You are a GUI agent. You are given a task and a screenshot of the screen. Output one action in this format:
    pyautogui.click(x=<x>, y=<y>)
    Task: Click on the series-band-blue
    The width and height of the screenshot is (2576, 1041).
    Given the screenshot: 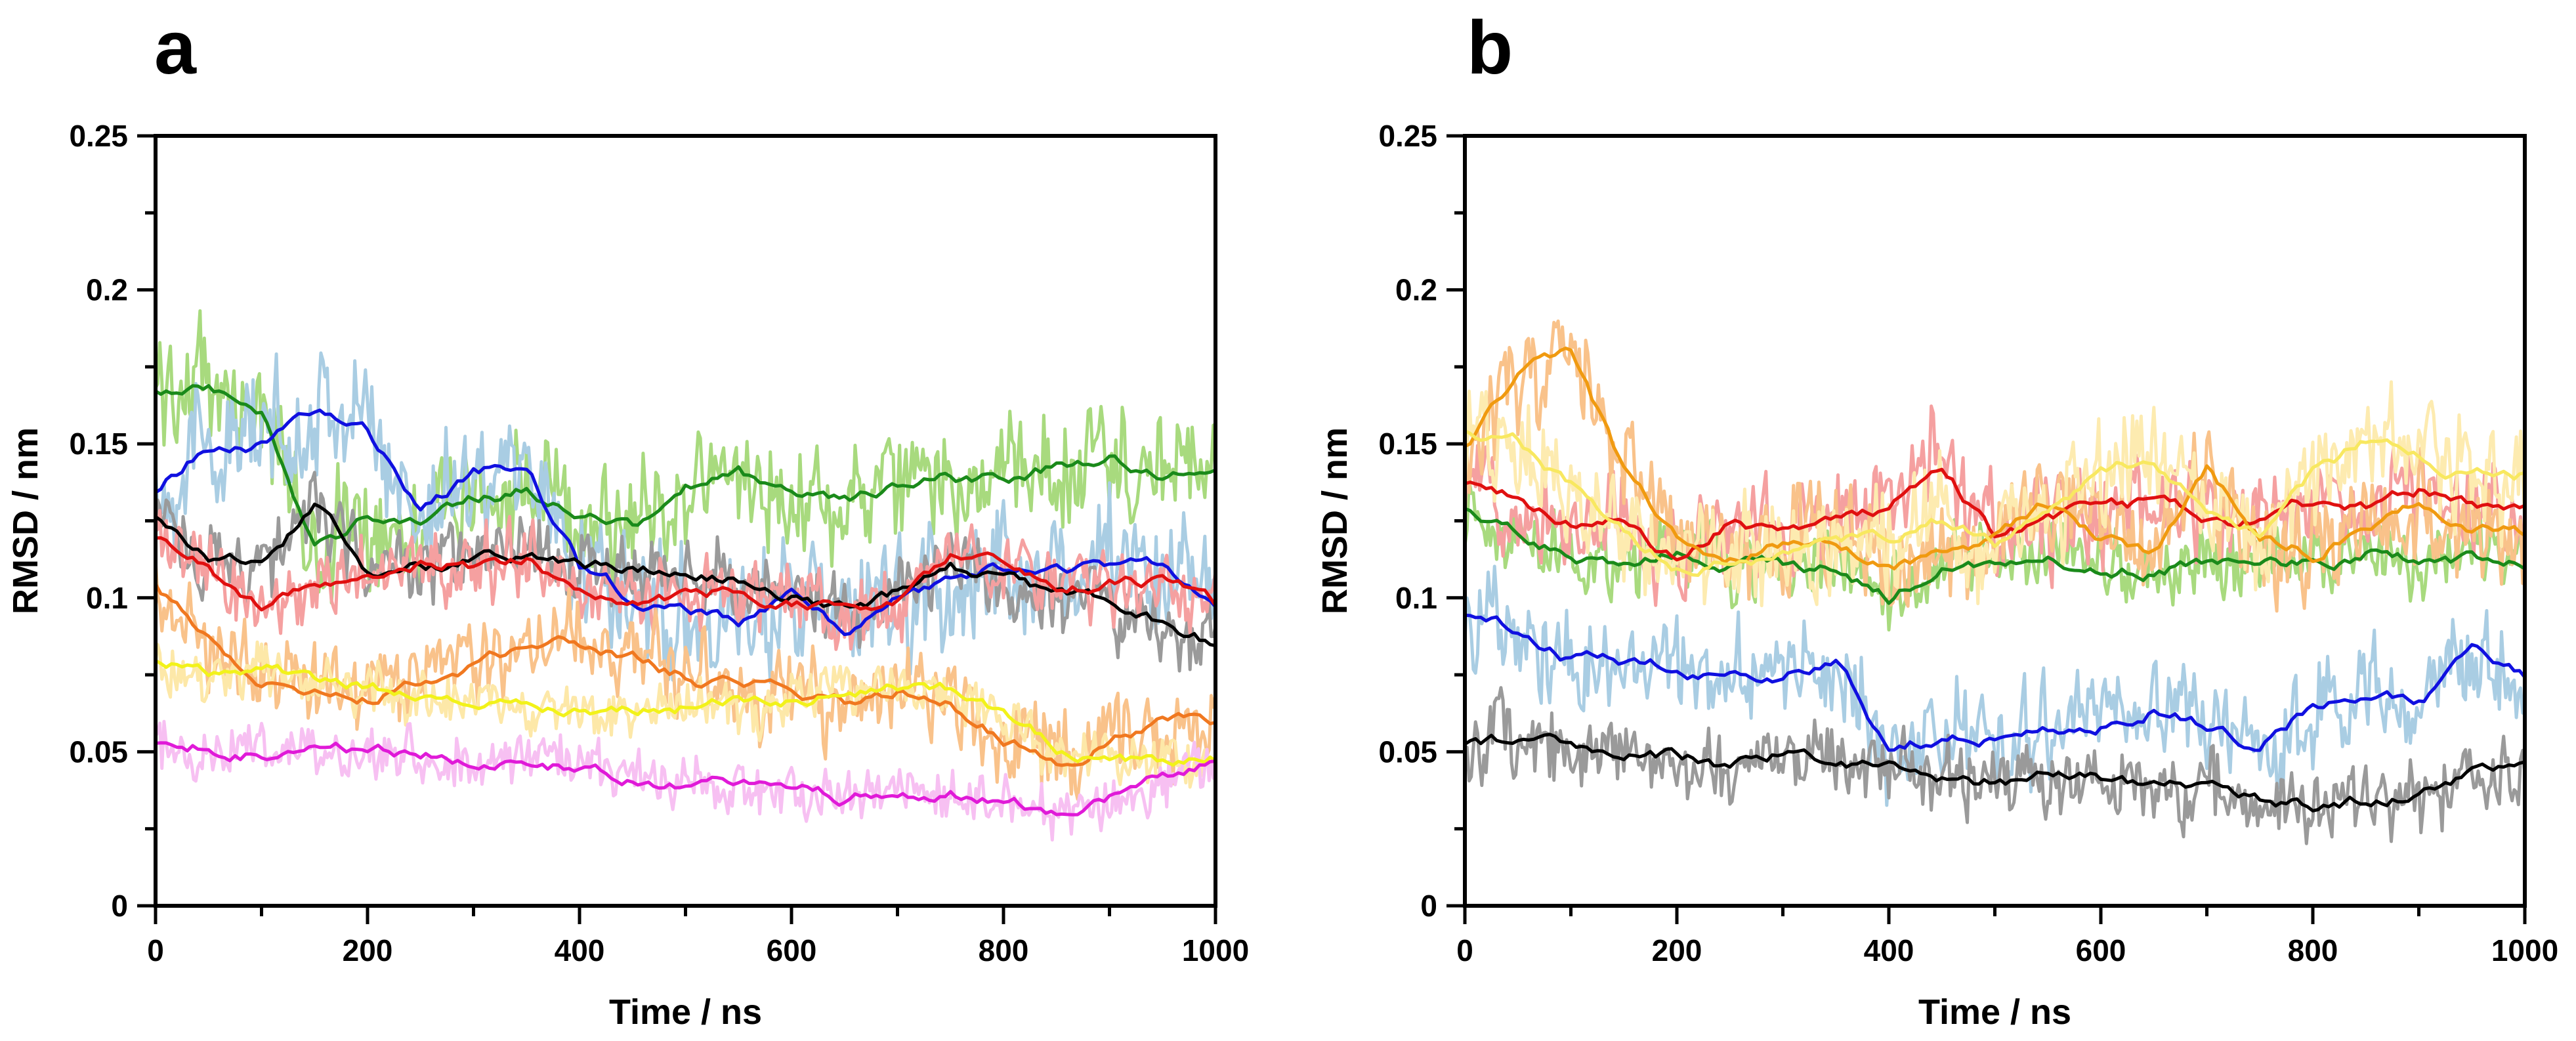 What is the action you would take?
    pyautogui.click(x=1995, y=685)
    